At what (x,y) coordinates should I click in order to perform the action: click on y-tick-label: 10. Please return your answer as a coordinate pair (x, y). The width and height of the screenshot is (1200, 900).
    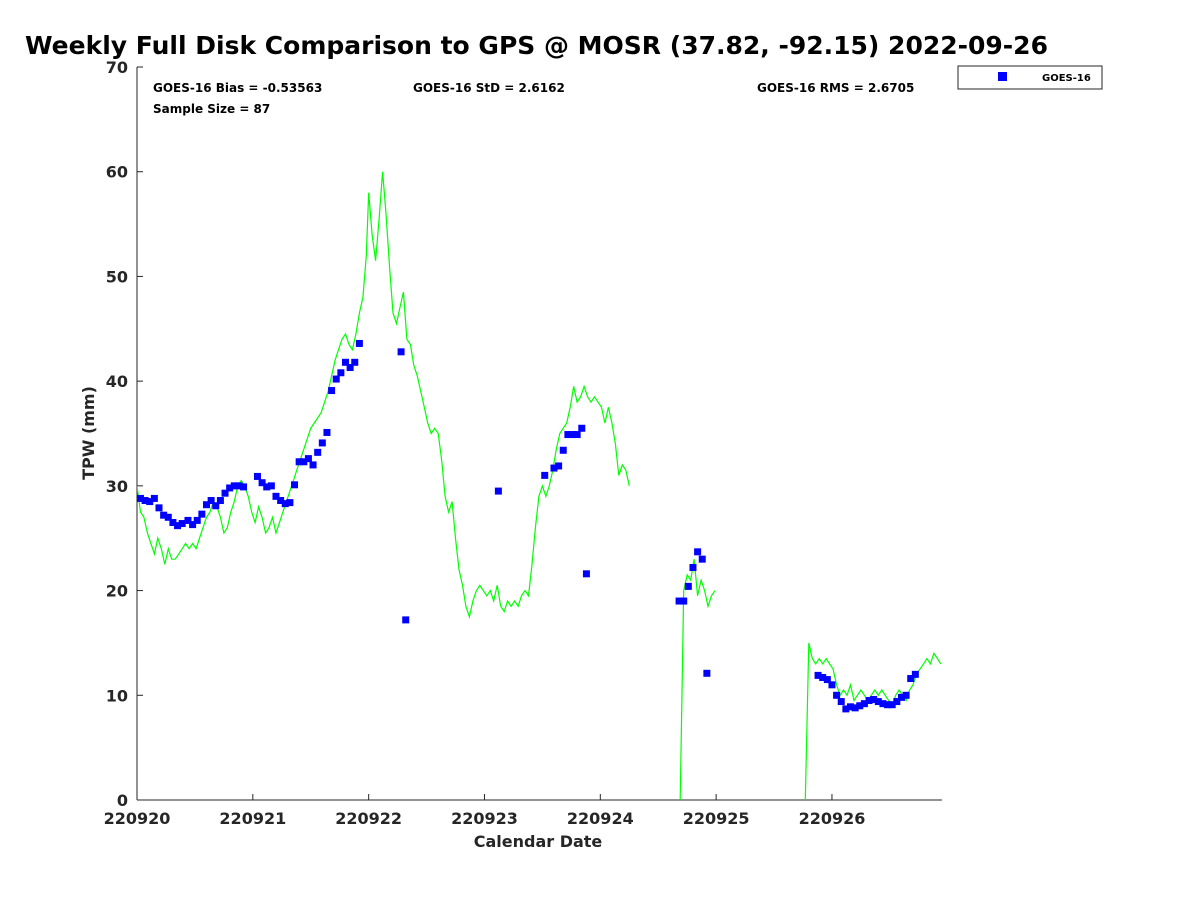
    Looking at the image, I should click on (117, 695).